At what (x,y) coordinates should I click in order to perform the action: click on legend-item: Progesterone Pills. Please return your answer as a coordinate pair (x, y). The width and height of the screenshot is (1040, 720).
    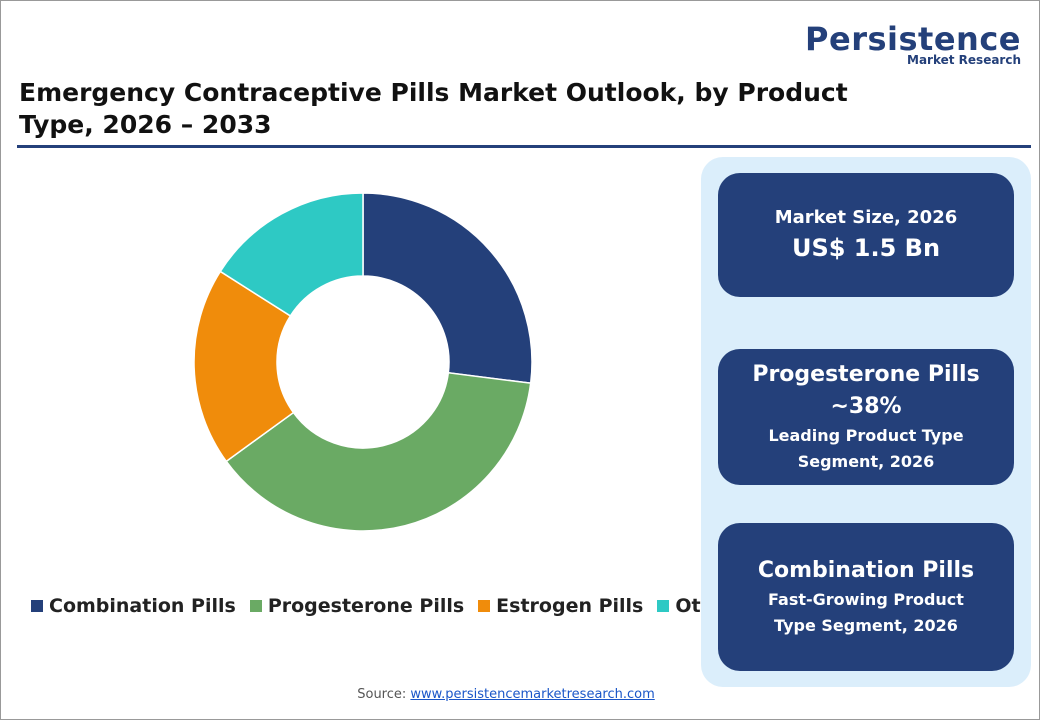
    Looking at the image, I should click on (357, 606).